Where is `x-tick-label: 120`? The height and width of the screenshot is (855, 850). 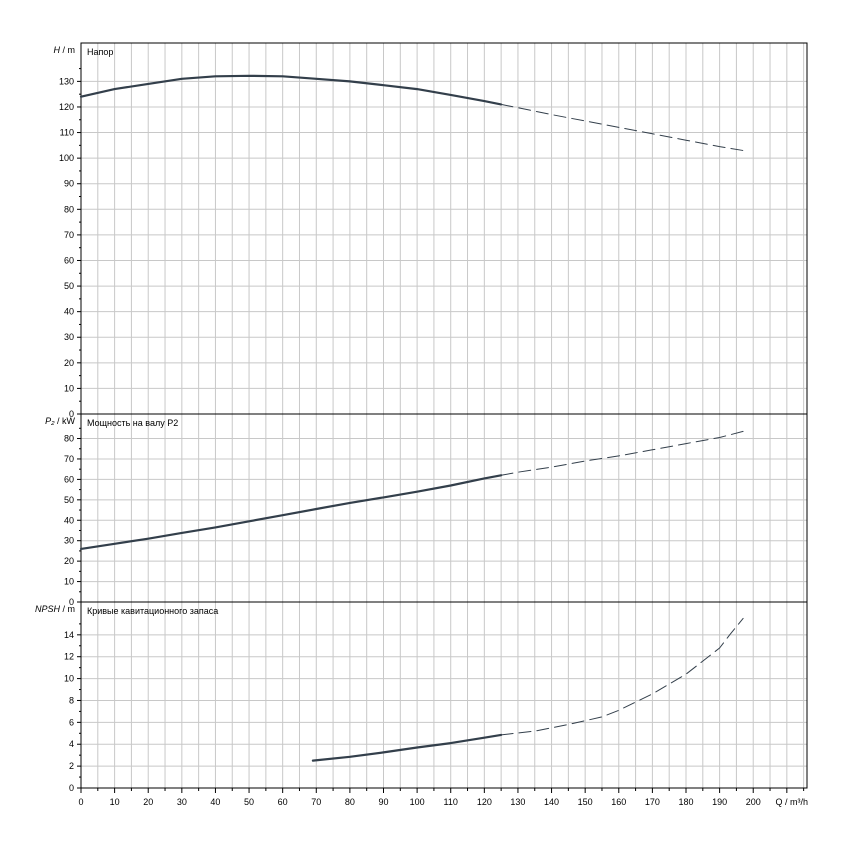 x-tick-label: 120 is located at coordinates (484, 802).